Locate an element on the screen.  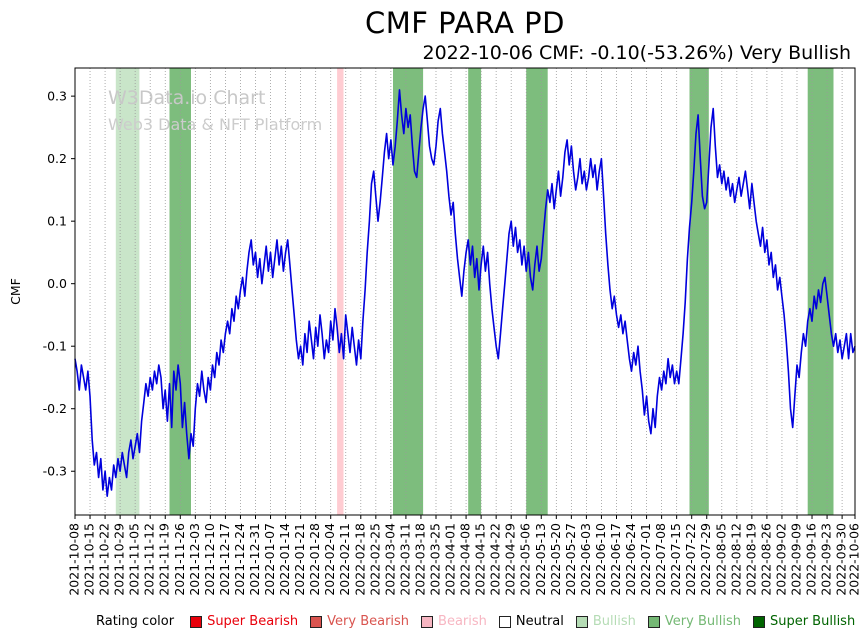
rating-band-bullish is located at coordinates (127, 291).